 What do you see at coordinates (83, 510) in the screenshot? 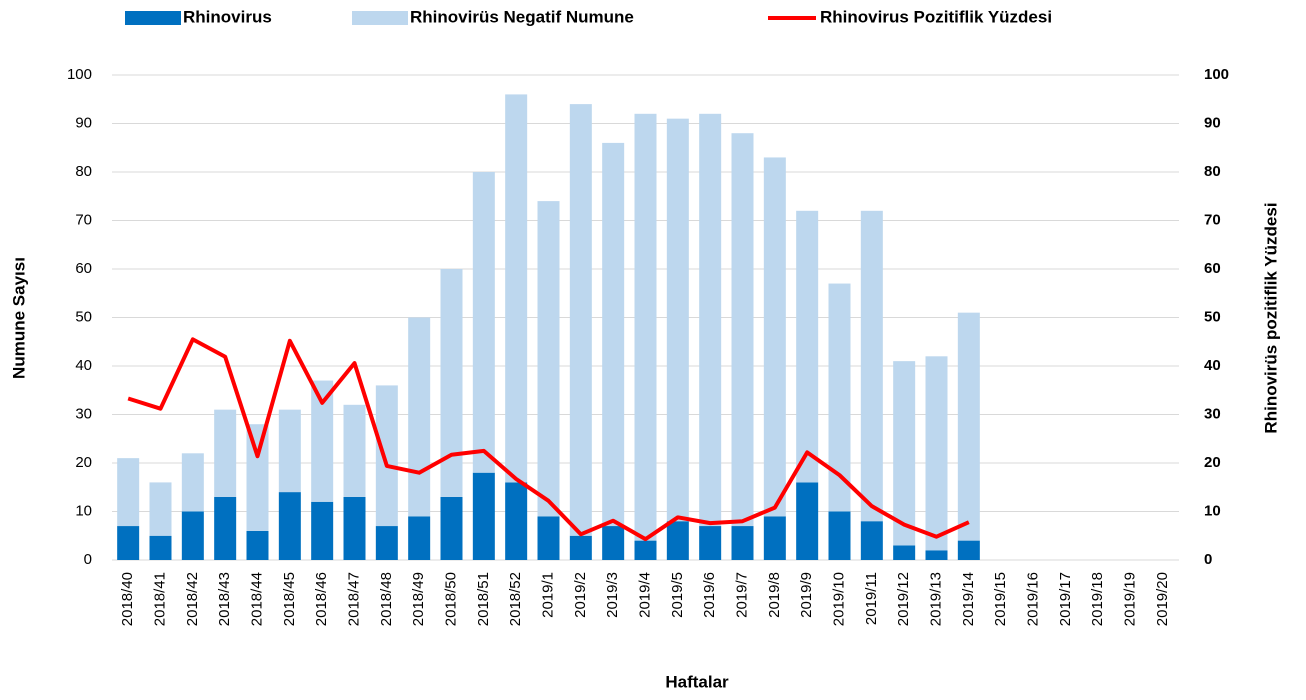
I see `y-tick-label: 10` at bounding box center [83, 510].